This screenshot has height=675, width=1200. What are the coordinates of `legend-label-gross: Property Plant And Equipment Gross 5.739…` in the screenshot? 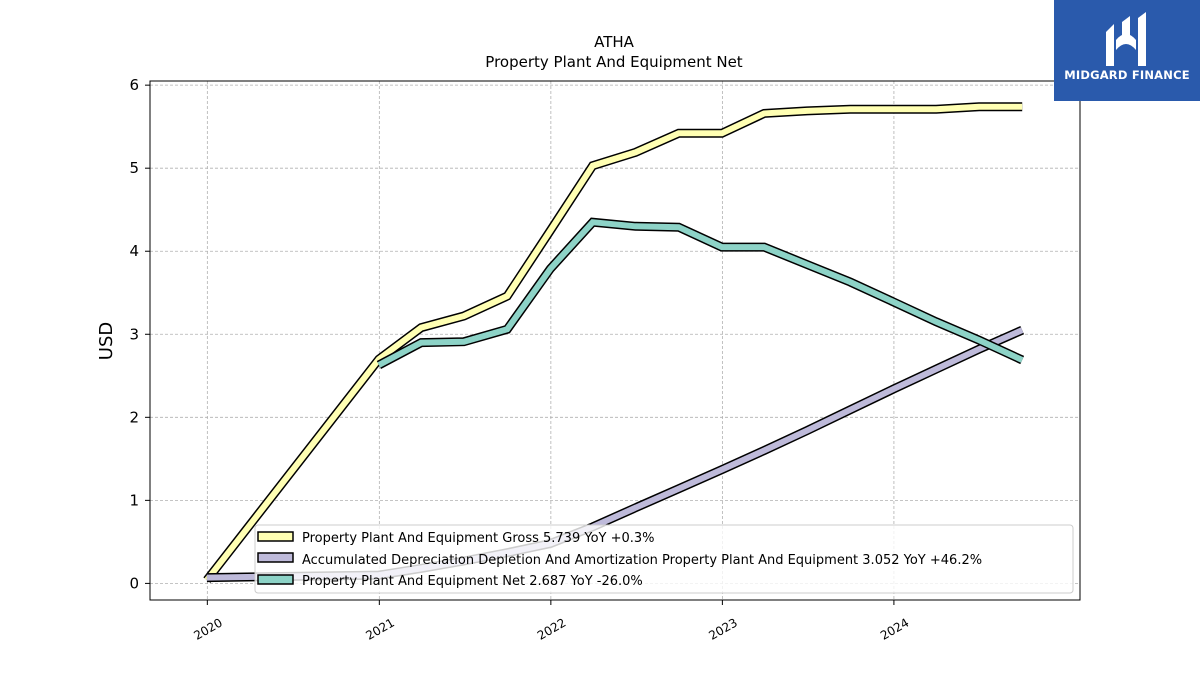 It's located at (478, 538).